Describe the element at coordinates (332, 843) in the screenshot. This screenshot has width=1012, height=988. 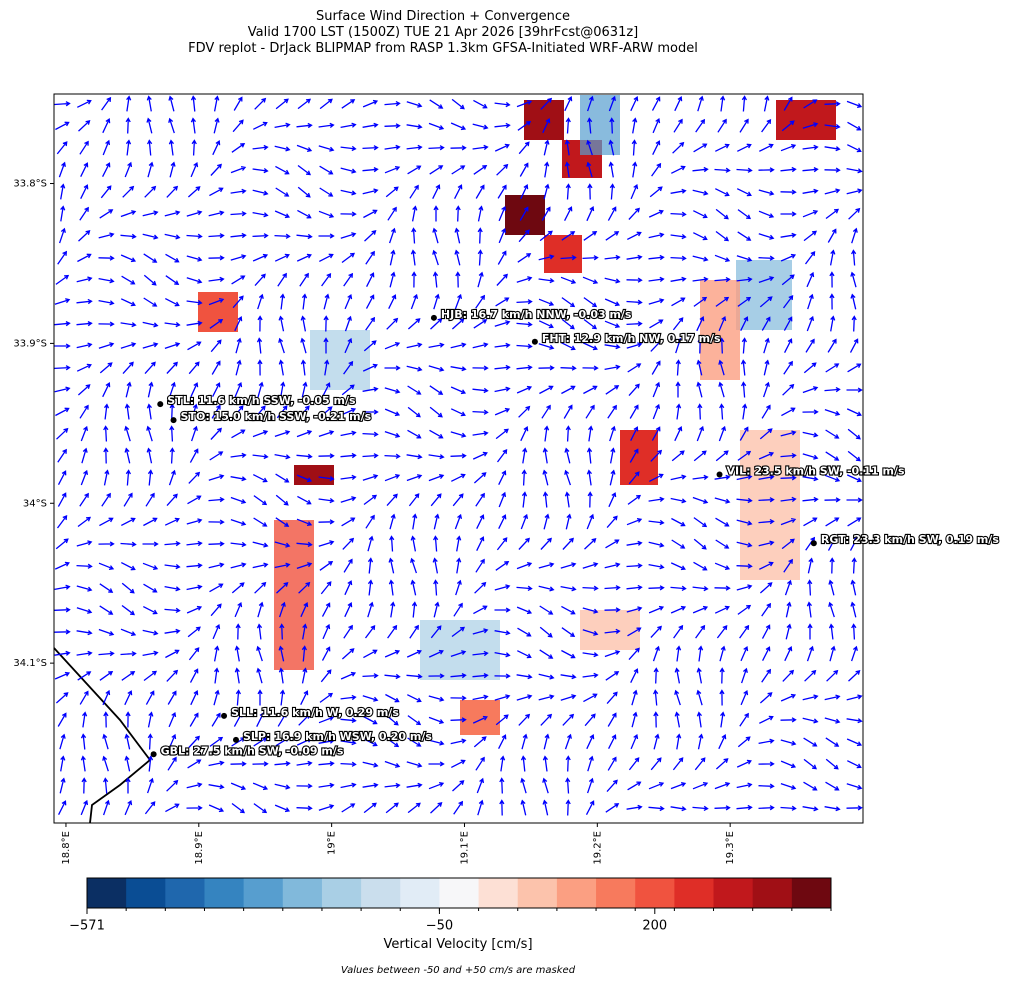
I see `x-tick-label: 19°E` at that location.